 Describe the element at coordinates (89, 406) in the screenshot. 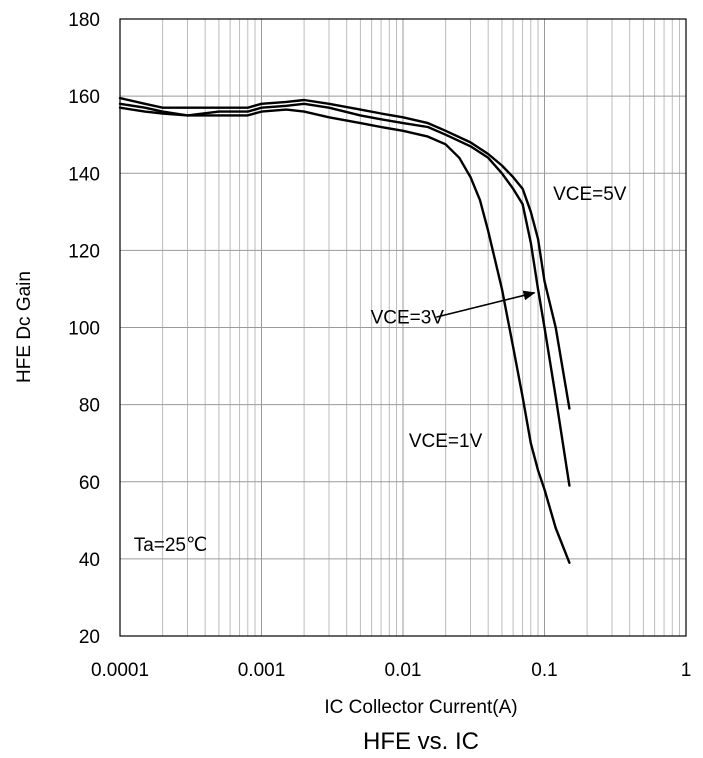

I see `y-tick-label: 80` at that location.